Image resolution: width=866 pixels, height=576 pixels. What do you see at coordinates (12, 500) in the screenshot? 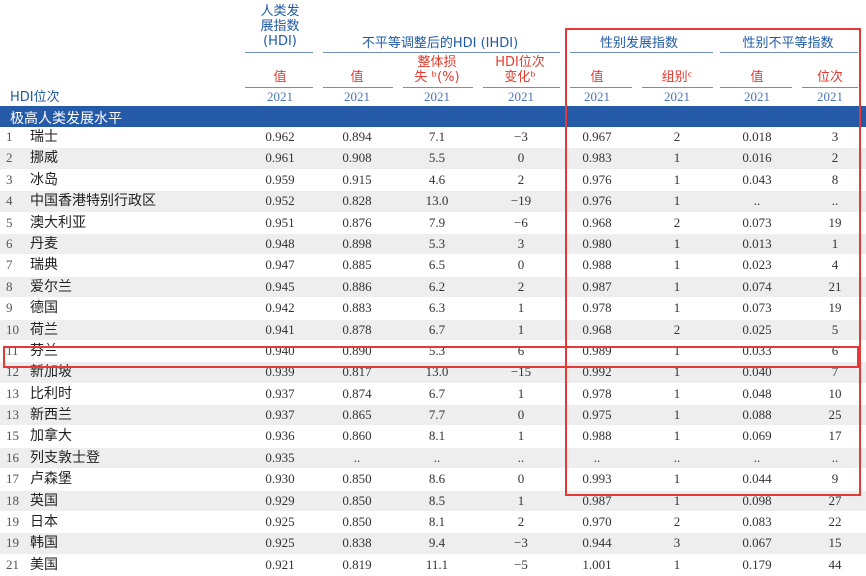
I see `hdi-rank: 18` at bounding box center [12, 500].